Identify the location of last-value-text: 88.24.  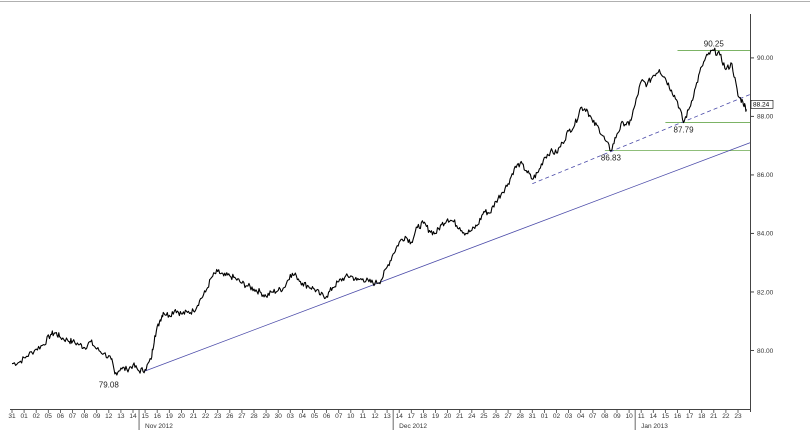
(761, 104).